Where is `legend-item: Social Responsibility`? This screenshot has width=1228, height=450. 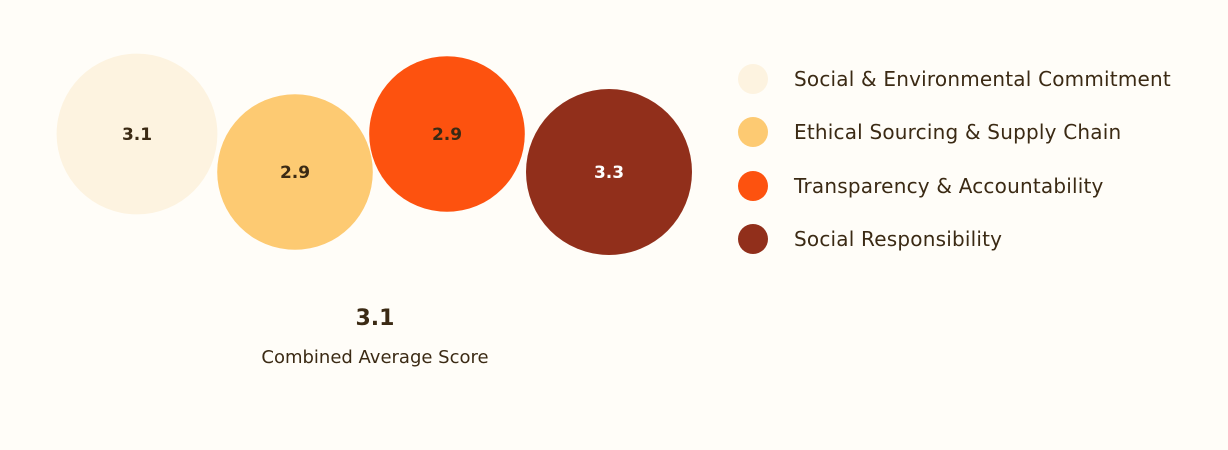
legend-item: Social Responsibility is located at coordinates (978, 238).